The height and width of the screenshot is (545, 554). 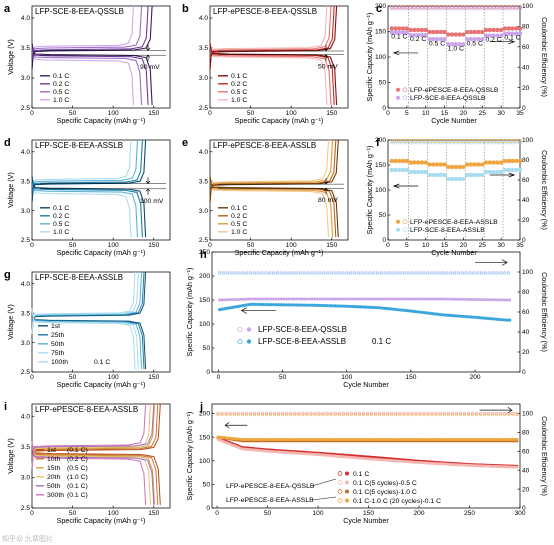 I want to click on y-tick-label-h: 0, so click(x=208, y=372).